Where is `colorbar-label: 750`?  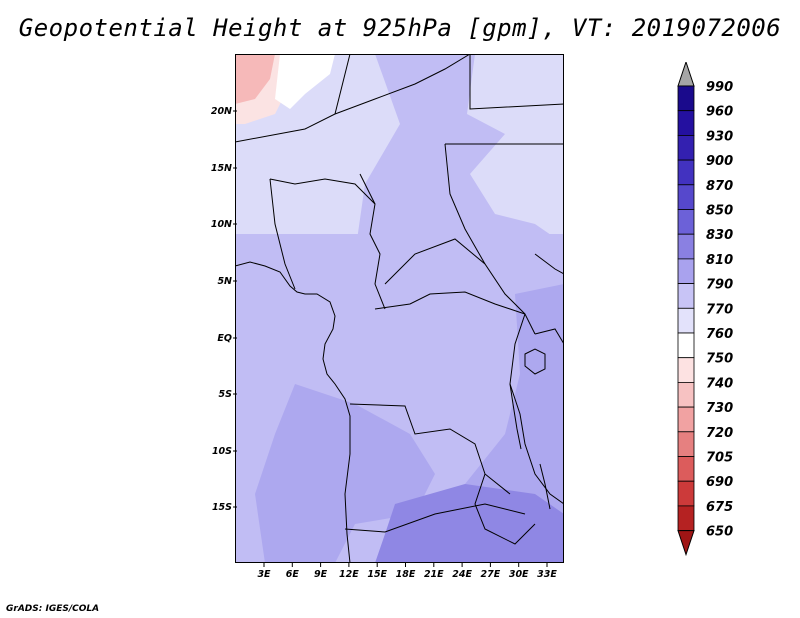
colorbar-label: 750 is located at coordinates (719, 359).